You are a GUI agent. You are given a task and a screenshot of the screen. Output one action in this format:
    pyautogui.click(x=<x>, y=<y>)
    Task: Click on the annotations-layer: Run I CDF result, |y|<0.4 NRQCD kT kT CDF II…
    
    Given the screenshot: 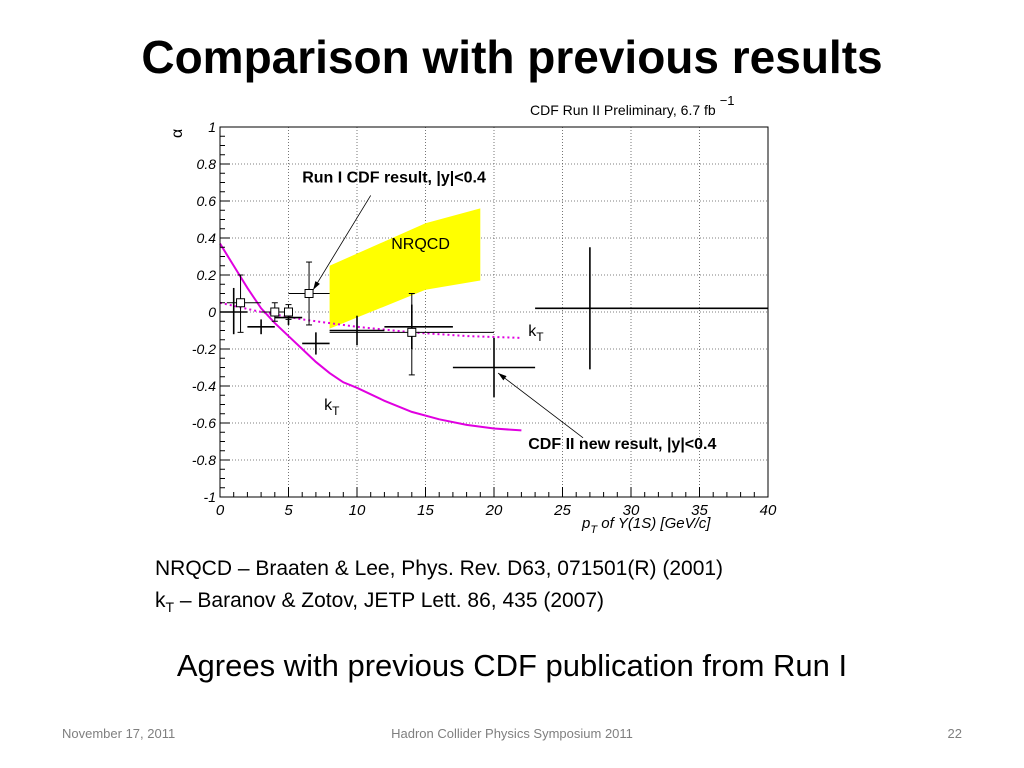 What is the action you would take?
    pyautogui.click(x=509, y=311)
    